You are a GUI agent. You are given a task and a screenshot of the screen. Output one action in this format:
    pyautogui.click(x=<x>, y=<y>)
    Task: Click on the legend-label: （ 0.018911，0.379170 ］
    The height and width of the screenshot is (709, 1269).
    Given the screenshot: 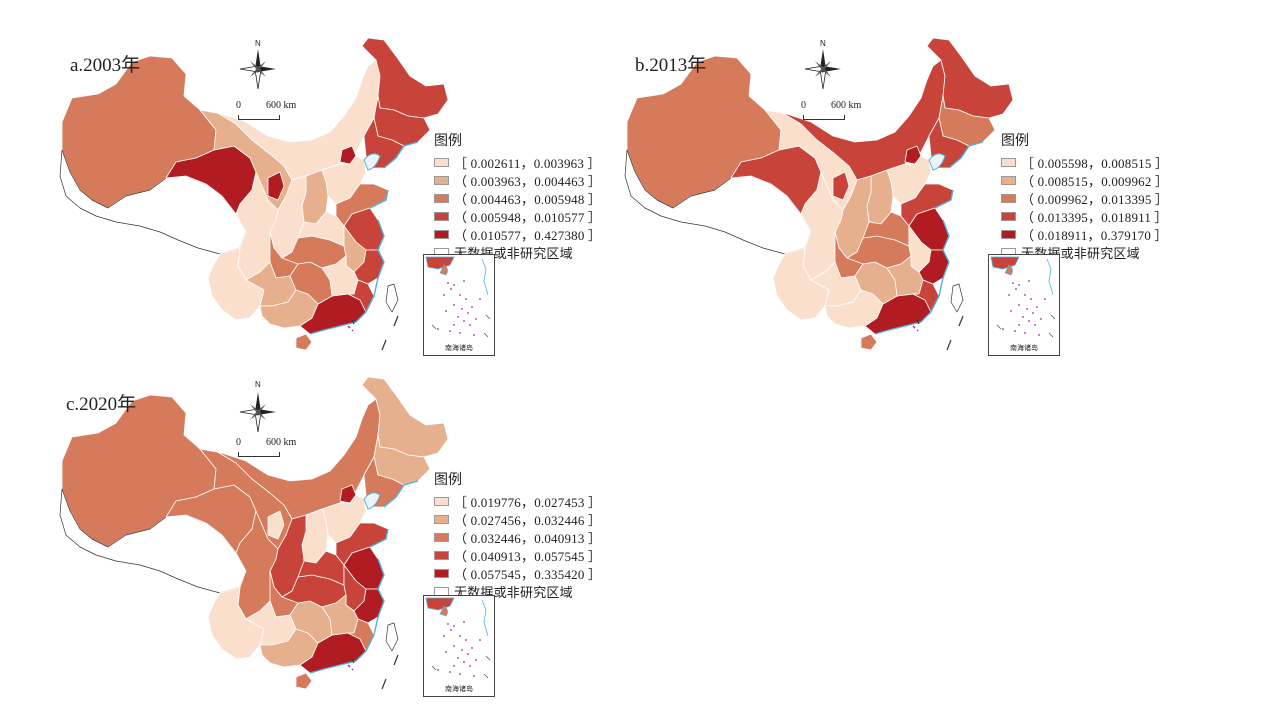 What is the action you would take?
    pyautogui.click(x=1094, y=235)
    